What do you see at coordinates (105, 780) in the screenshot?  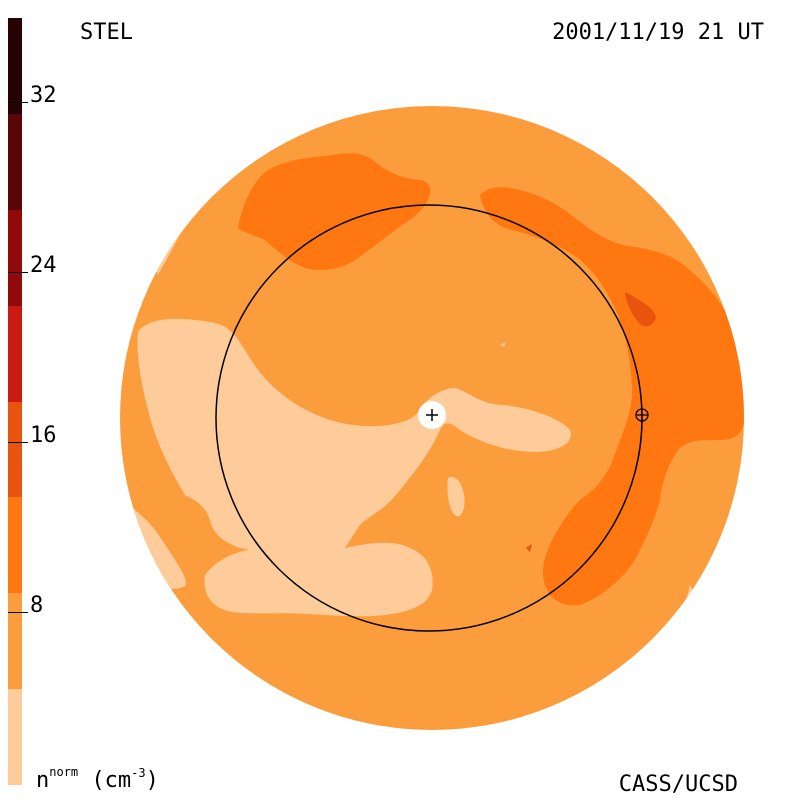 I see `units-open: (cm` at bounding box center [105, 780].